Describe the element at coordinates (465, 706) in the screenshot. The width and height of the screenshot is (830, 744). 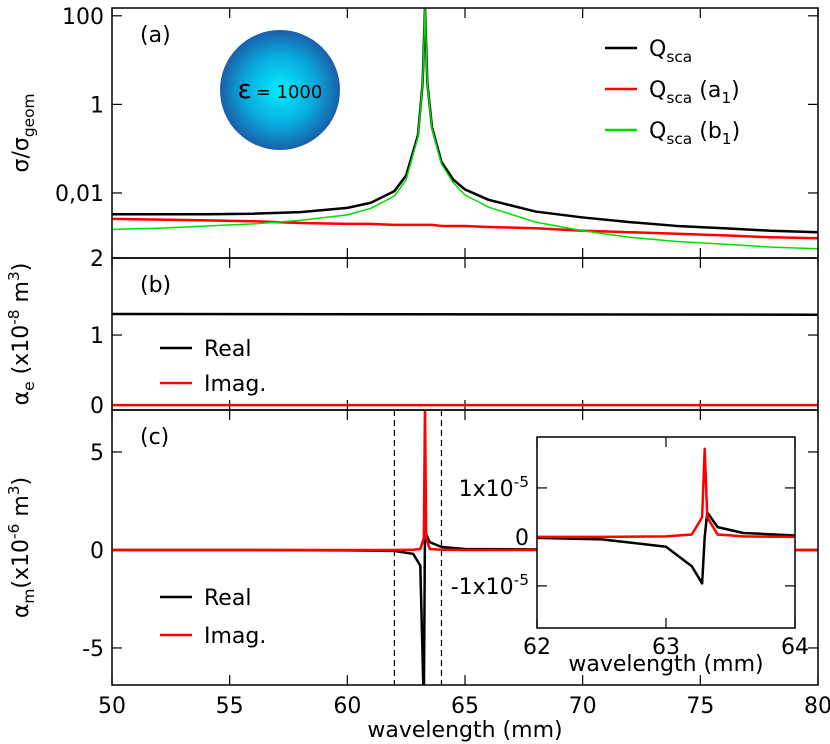
I see `x-tick-label: 65` at that location.